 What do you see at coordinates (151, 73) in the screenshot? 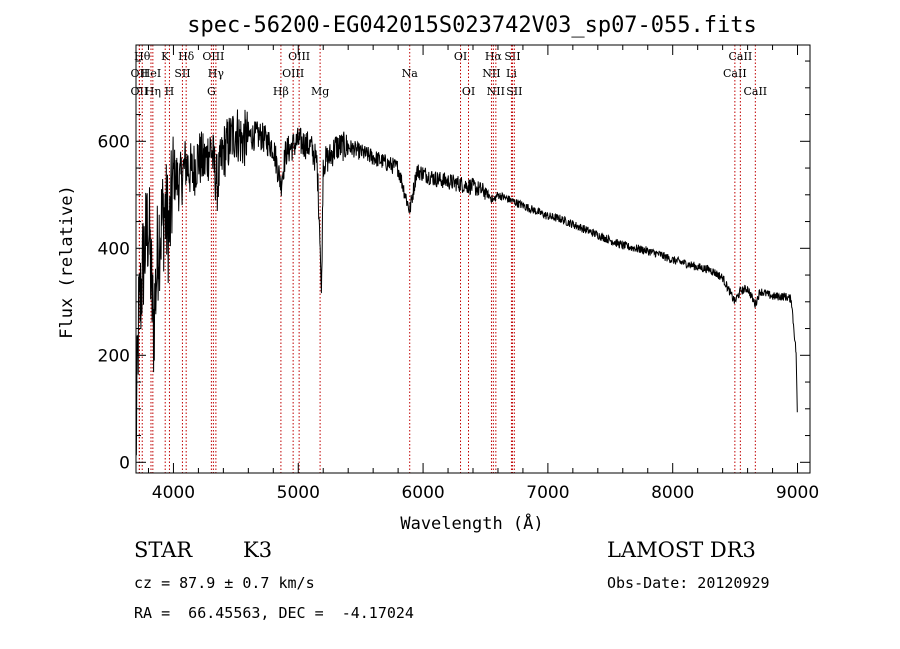
I see `line-marker-label: HeI` at bounding box center [151, 73].